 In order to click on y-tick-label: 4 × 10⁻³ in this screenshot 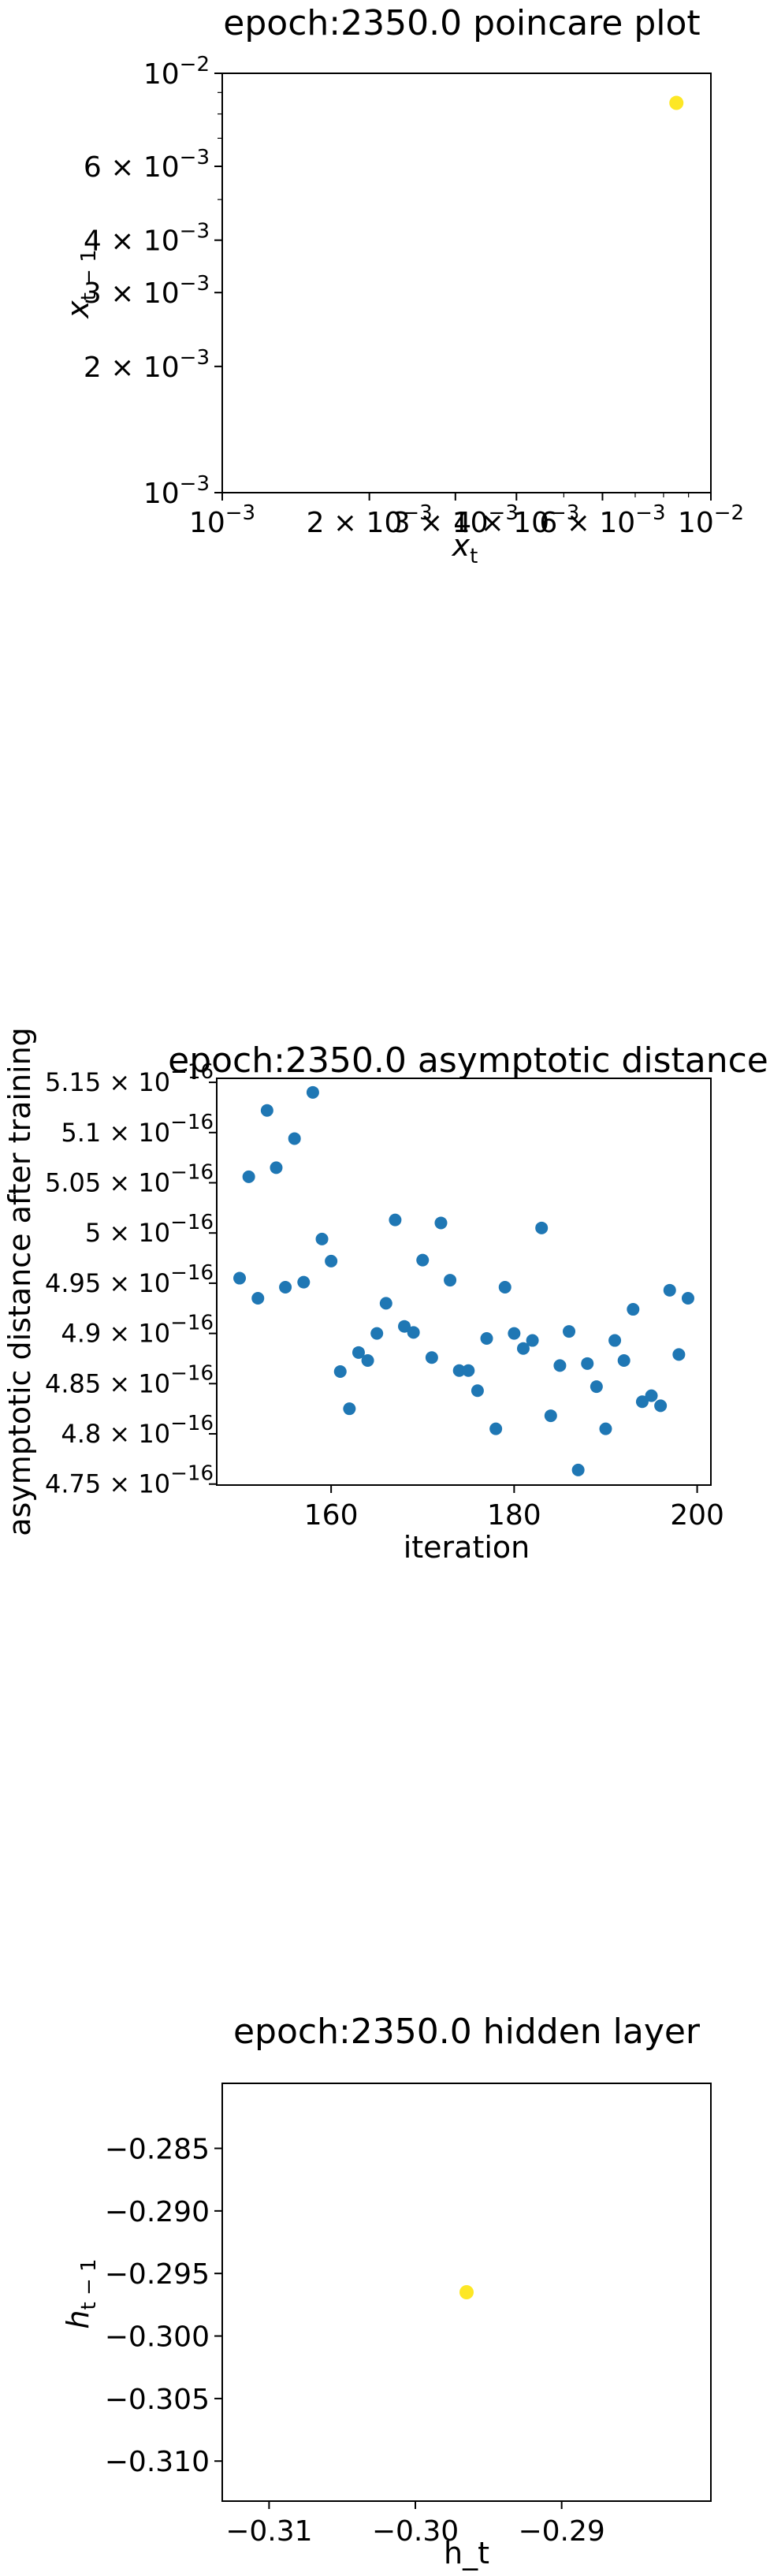, I will do `click(147, 239)`.